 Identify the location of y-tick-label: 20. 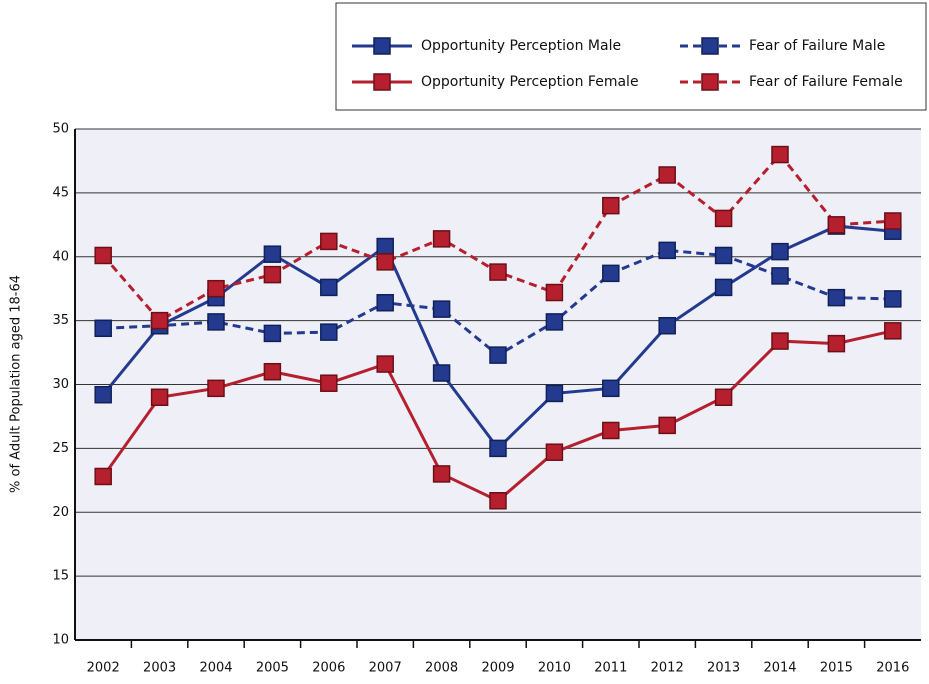
(60, 512).